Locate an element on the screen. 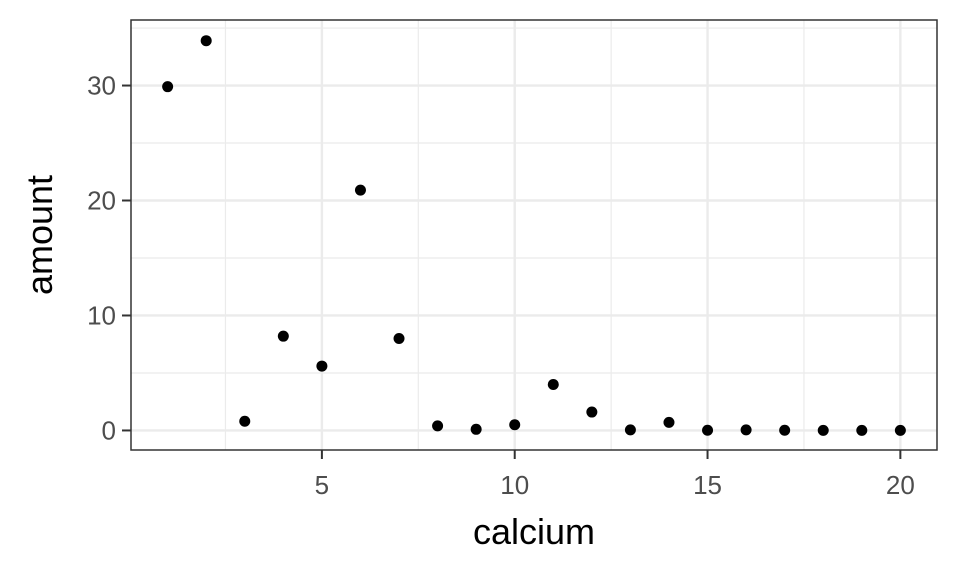 Image resolution: width=960 pixels, height=581 pixels. x-tick-label: 5 is located at coordinates (322, 485).